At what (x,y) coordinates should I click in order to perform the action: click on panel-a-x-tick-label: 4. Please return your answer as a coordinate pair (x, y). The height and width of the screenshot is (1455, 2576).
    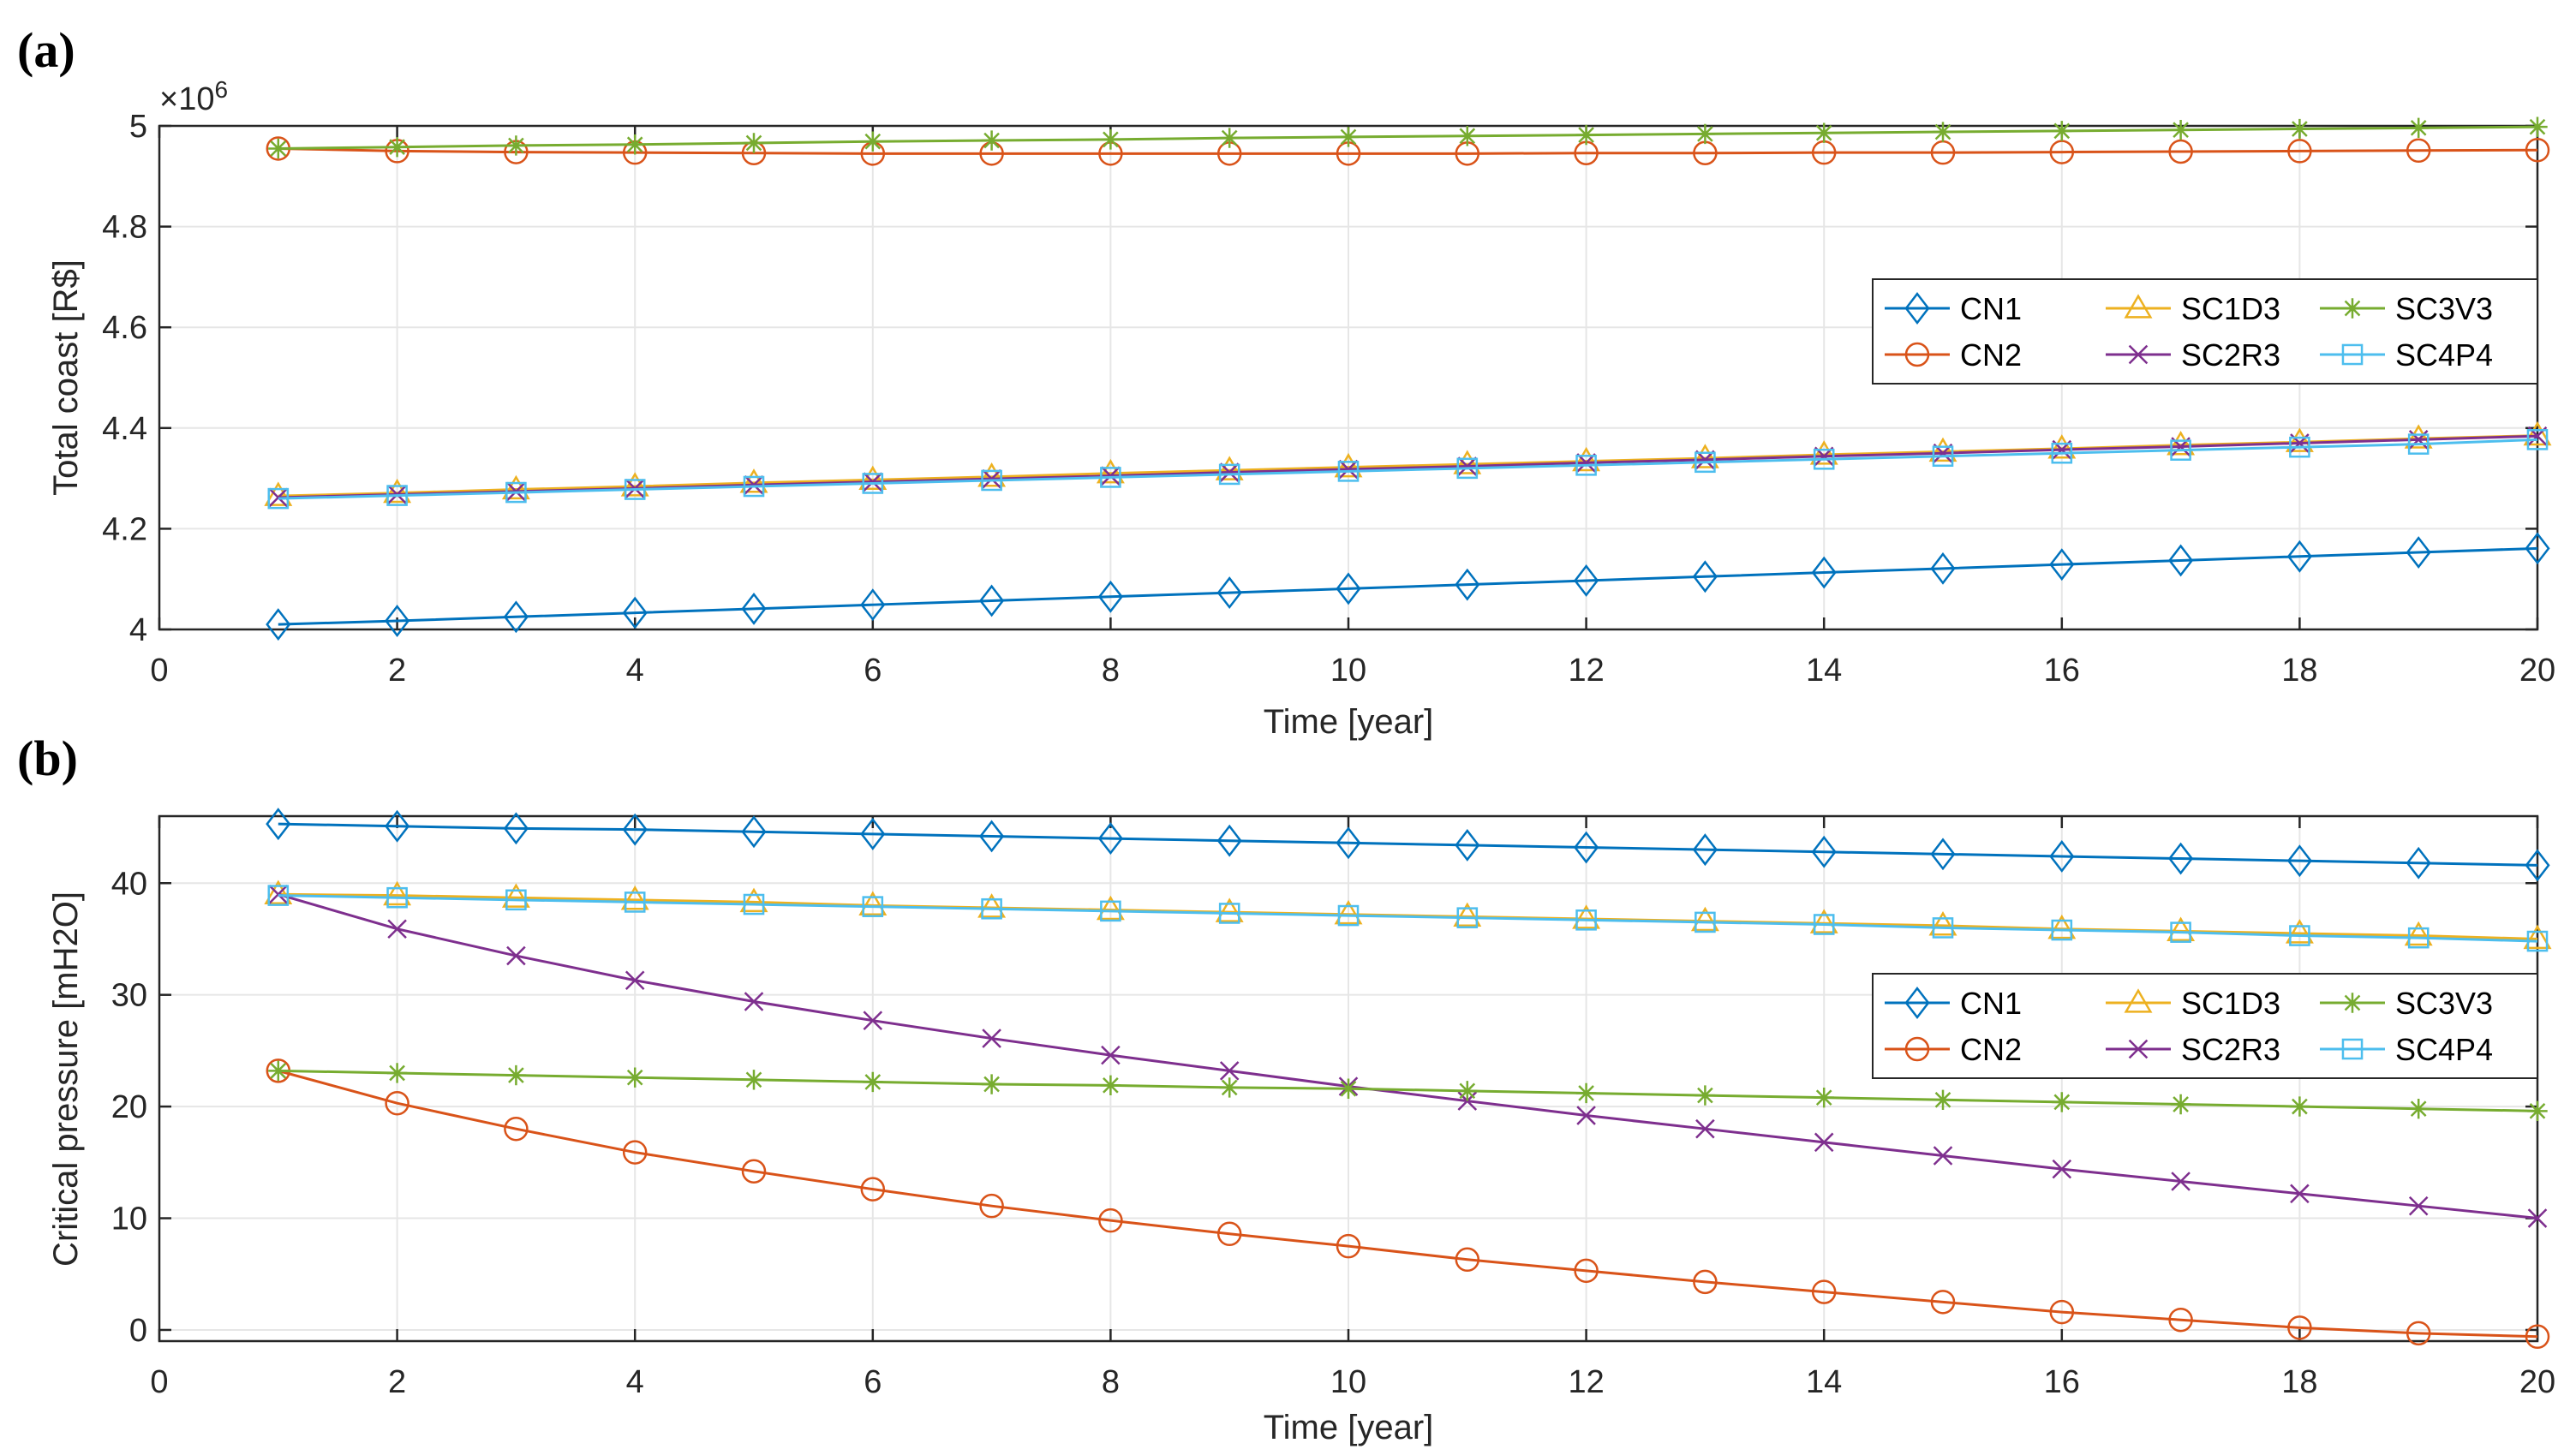
    Looking at the image, I should click on (635, 671).